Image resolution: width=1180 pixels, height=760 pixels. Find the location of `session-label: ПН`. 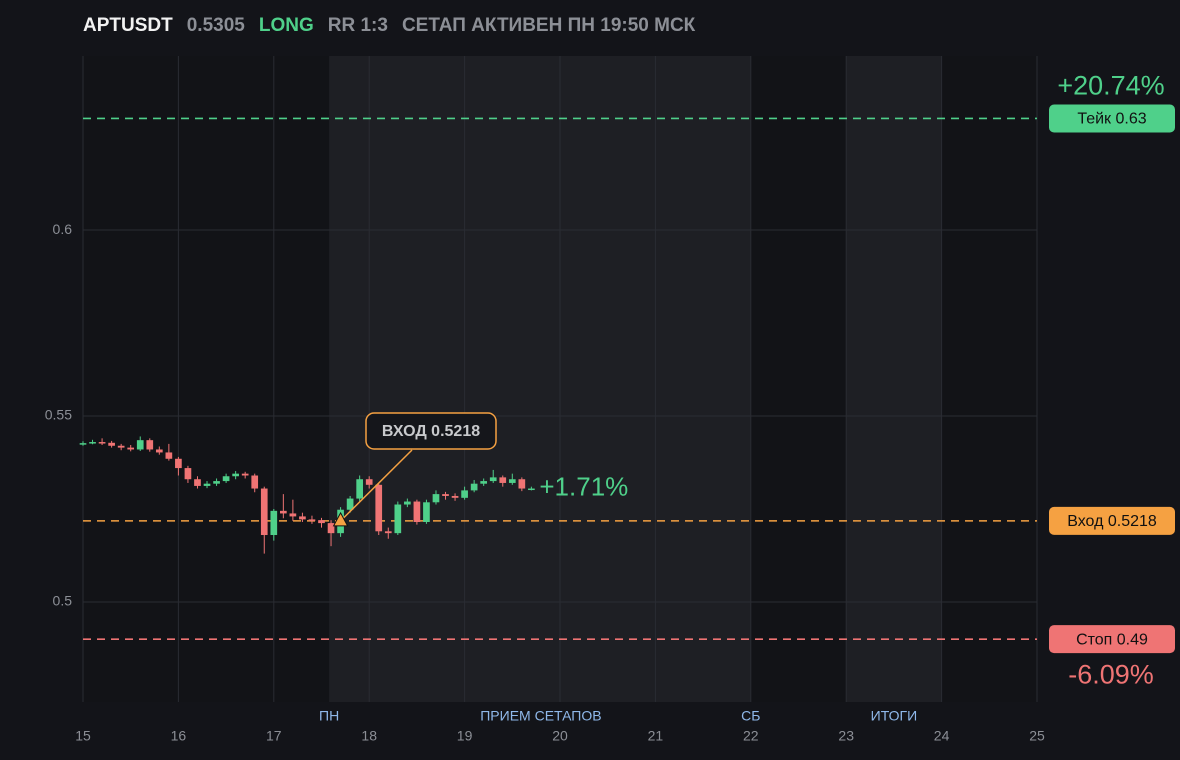

session-label: ПН is located at coordinates (329, 716).